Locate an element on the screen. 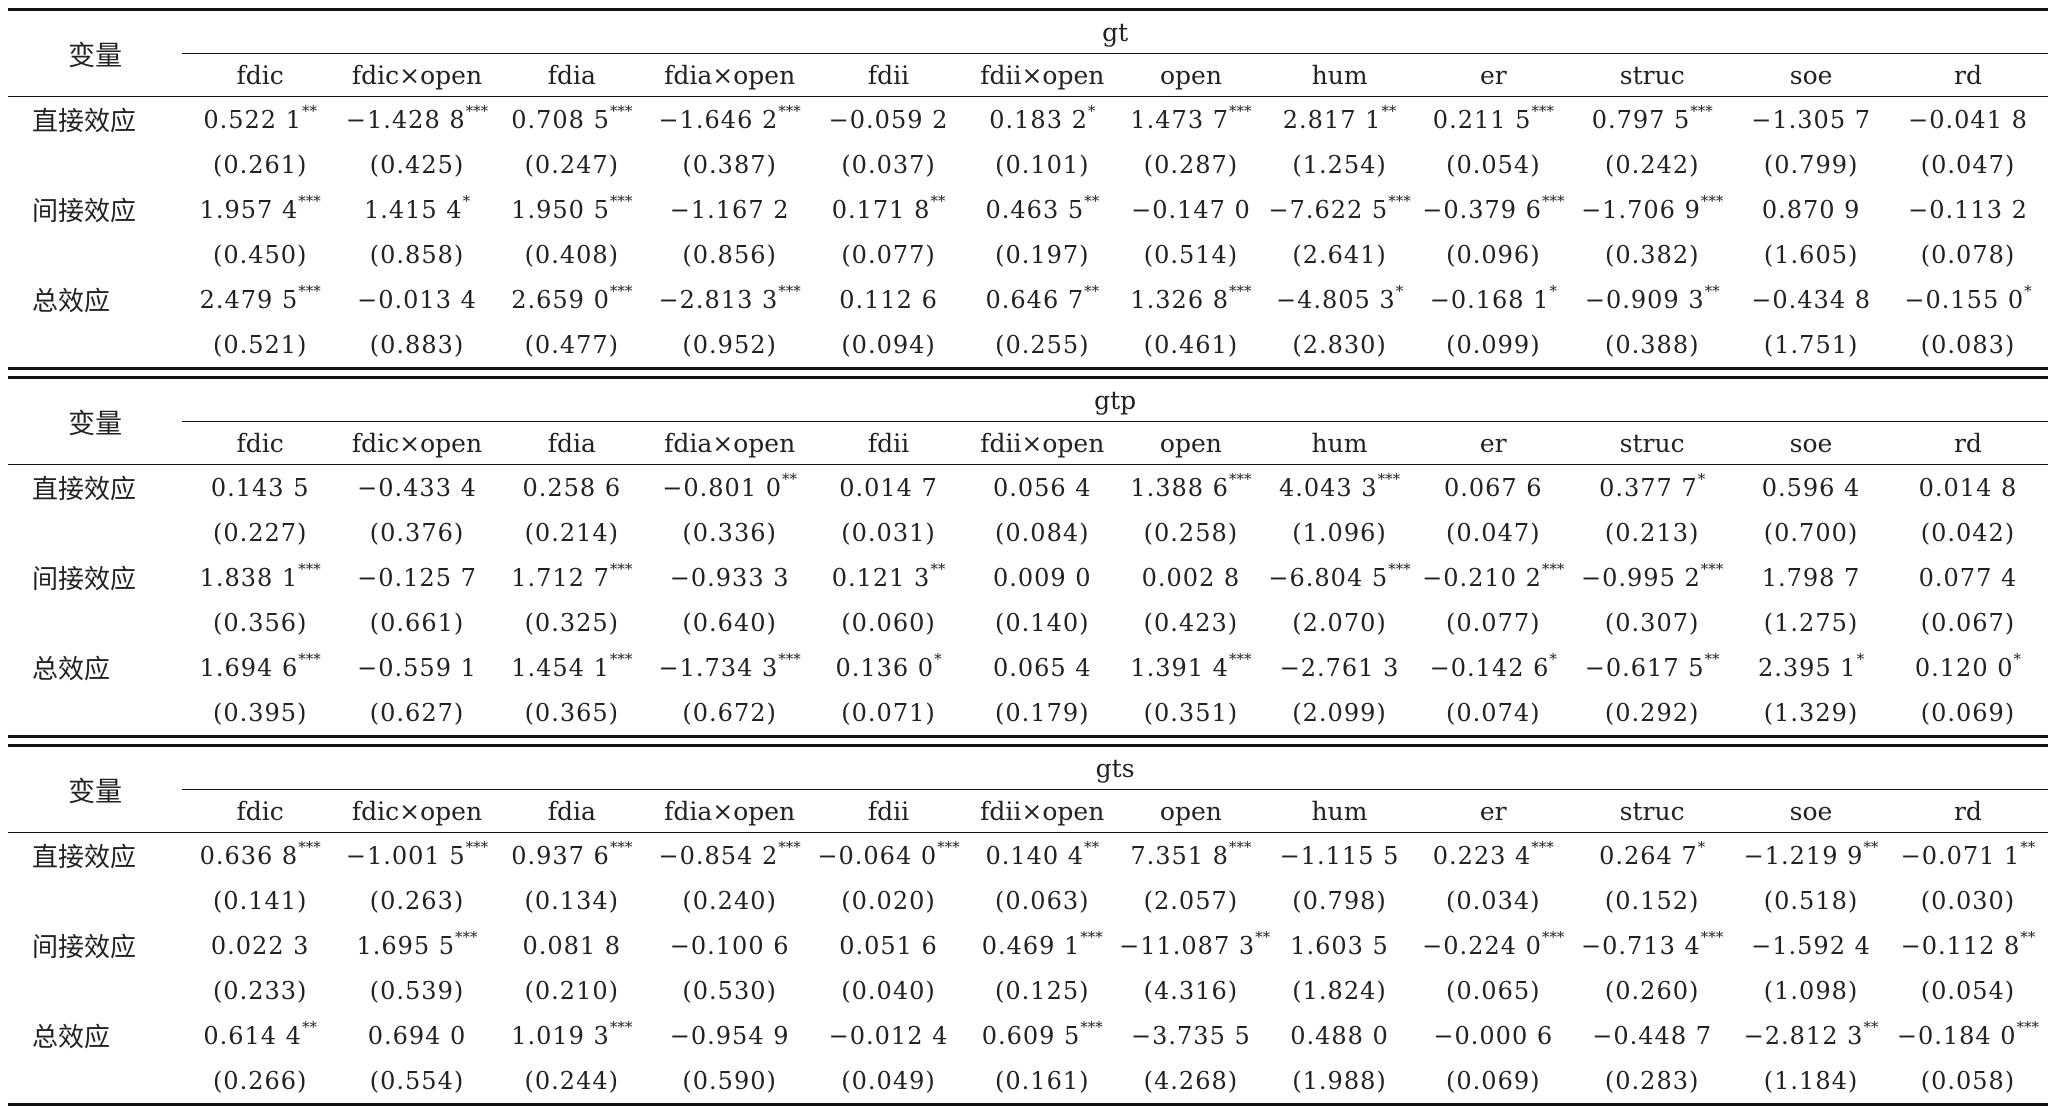  coefficient-value: −0.113 2 is located at coordinates (1968, 209).